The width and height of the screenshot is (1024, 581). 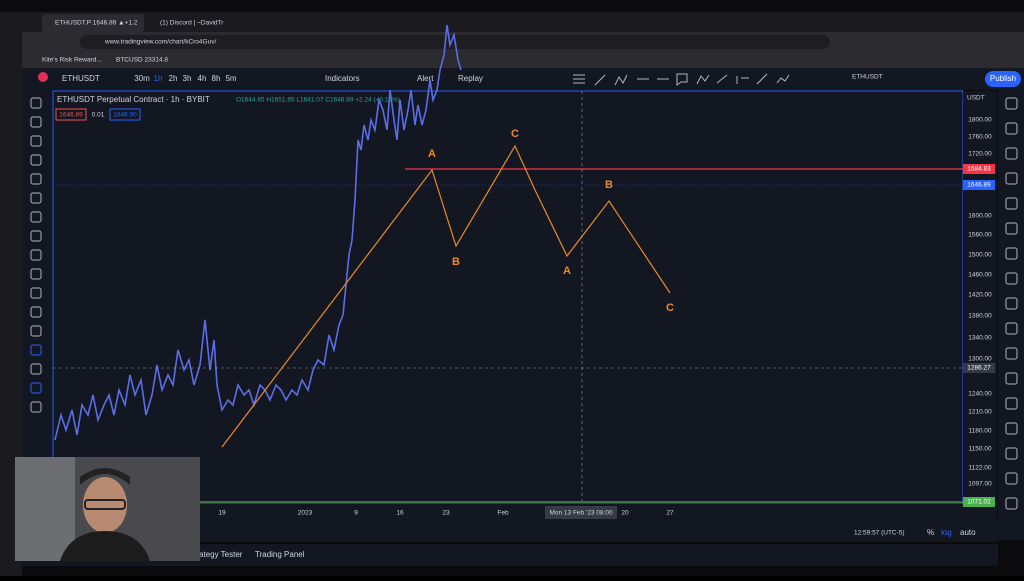 What do you see at coordinates (567, 271) in the screenshot?
I see `wave-label: A` at bounding box center [567, 271].